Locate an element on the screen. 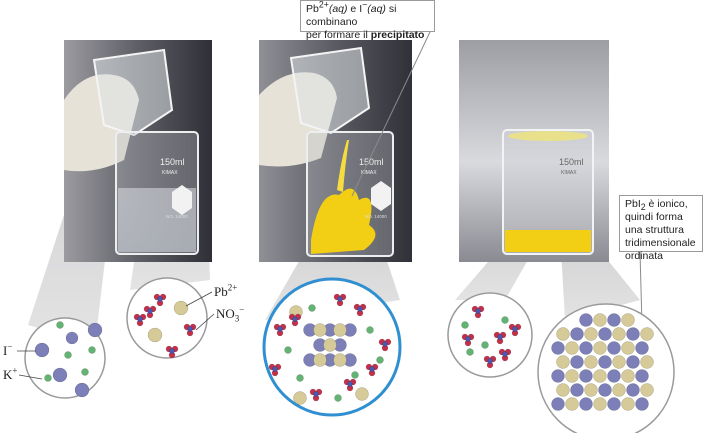  photo-settled-precipitate: 150ml KIMAX is located at coordinates (534, 151).